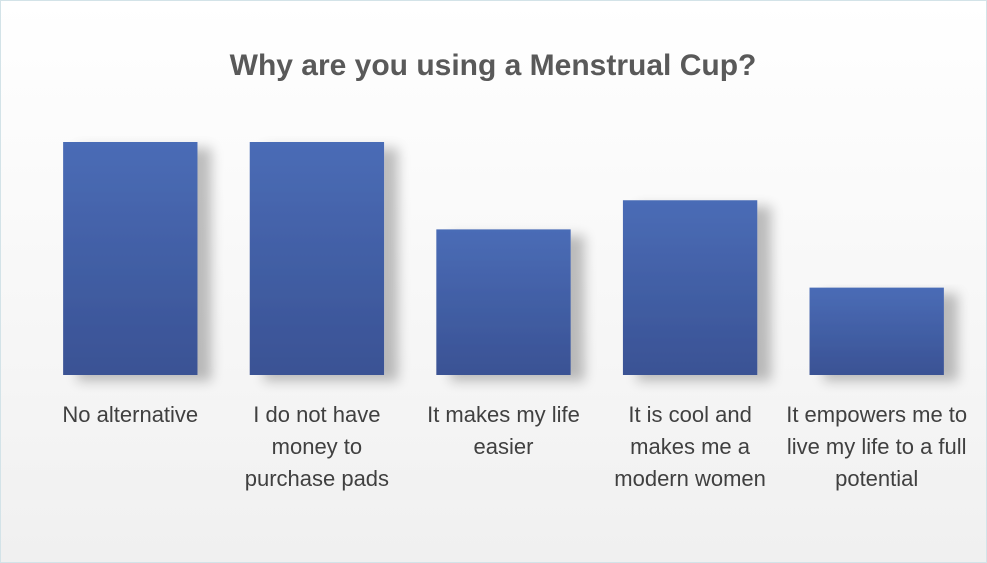  I want to click on chart-title: Why are you using a Menstrual Cup?, so click(493, 65).